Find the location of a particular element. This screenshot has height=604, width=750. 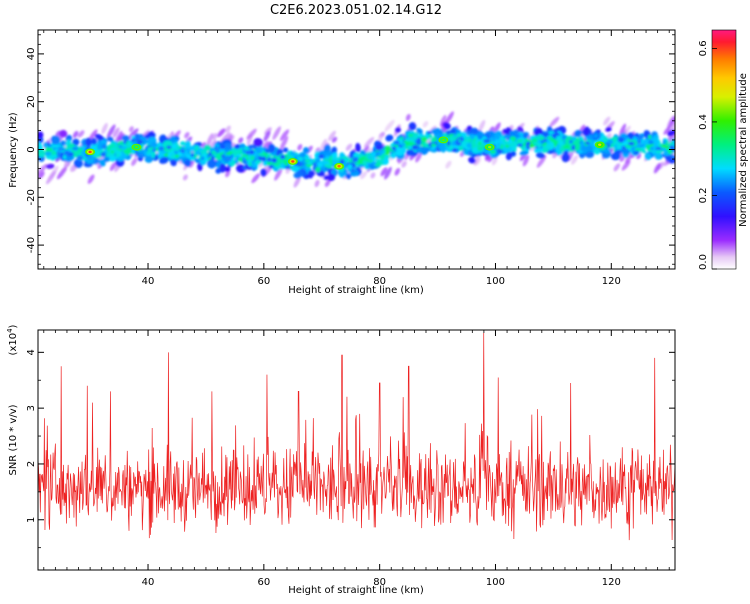

snr-xlabel: Height of straight line (km) is located at coordinates (356, 590).